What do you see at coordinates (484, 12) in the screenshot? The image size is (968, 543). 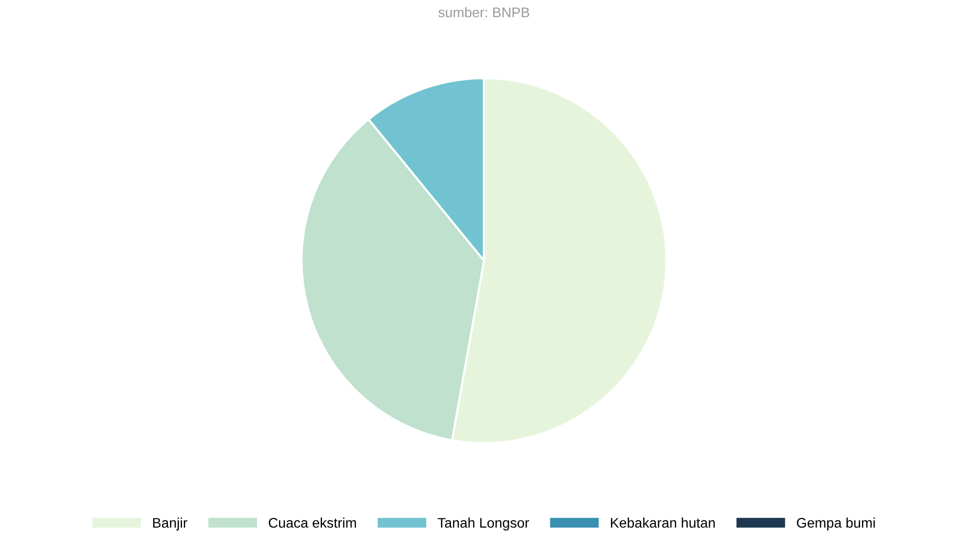 I see `chart-subtitle: sumber: BNPB` at bounding box center [484, 12].